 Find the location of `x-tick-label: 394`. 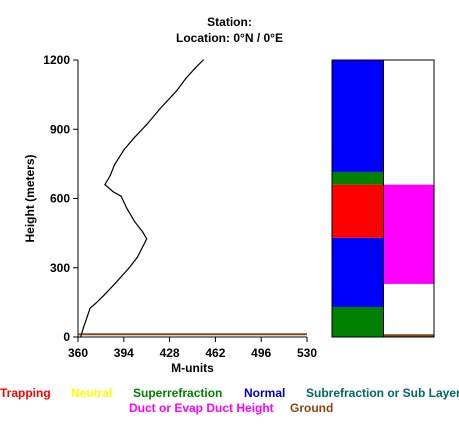

x-tick-label: 394 is located at coordinates (124, 353).